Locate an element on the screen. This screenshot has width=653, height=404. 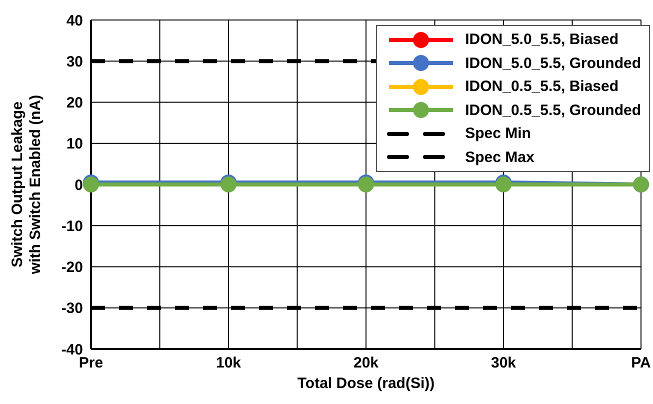
x-tick-label: 10k is located at coordinates (229, 363).